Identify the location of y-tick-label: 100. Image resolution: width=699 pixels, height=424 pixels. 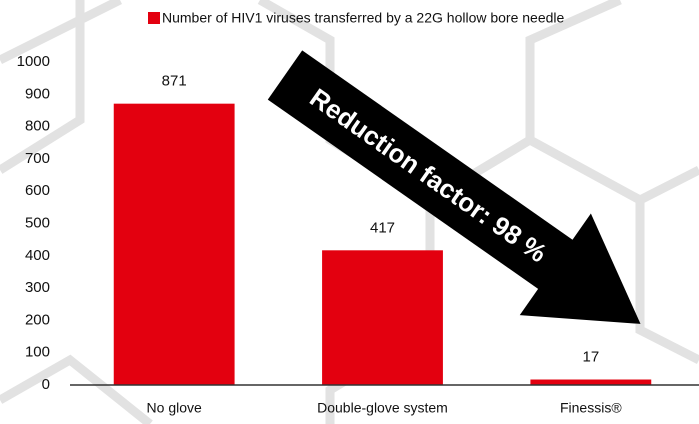
(37, 352).